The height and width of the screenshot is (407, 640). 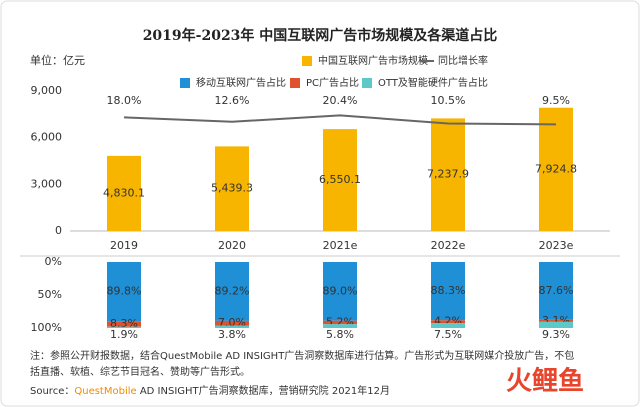 I want to click on legend-label: PC广告占比, so click(x=332, y=82).